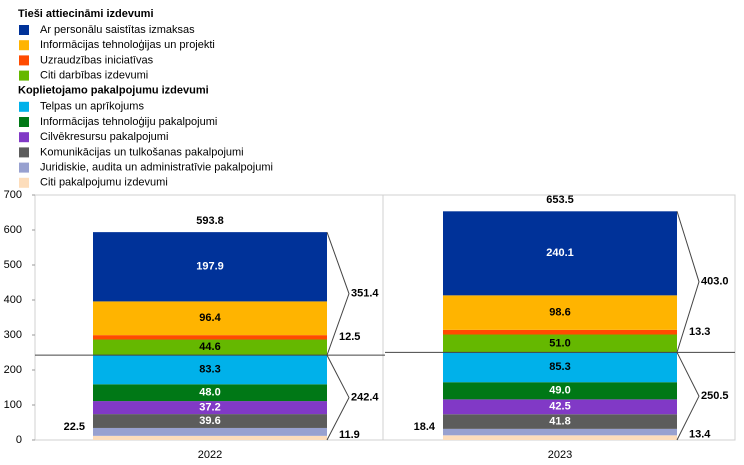 This screenshot has height=465, width=744. What do you see at coordinates (715, 396) in the screenshot?
I see `group-total-label: 250.5` at bounding box center [715, 396].